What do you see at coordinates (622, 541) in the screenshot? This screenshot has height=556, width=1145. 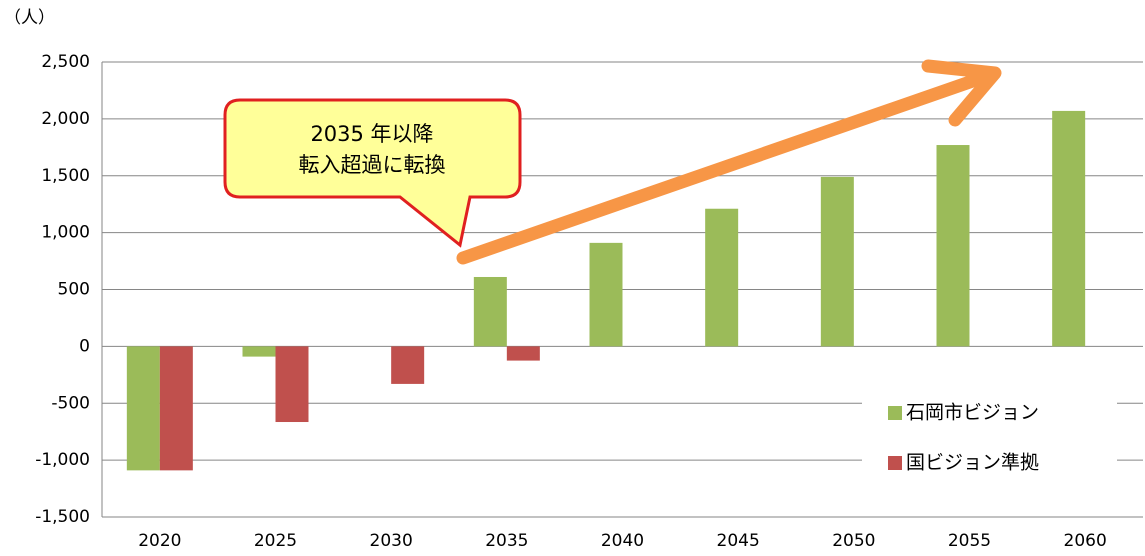 I see `x-tick-label: 2040` at bounding box center [622, 541].